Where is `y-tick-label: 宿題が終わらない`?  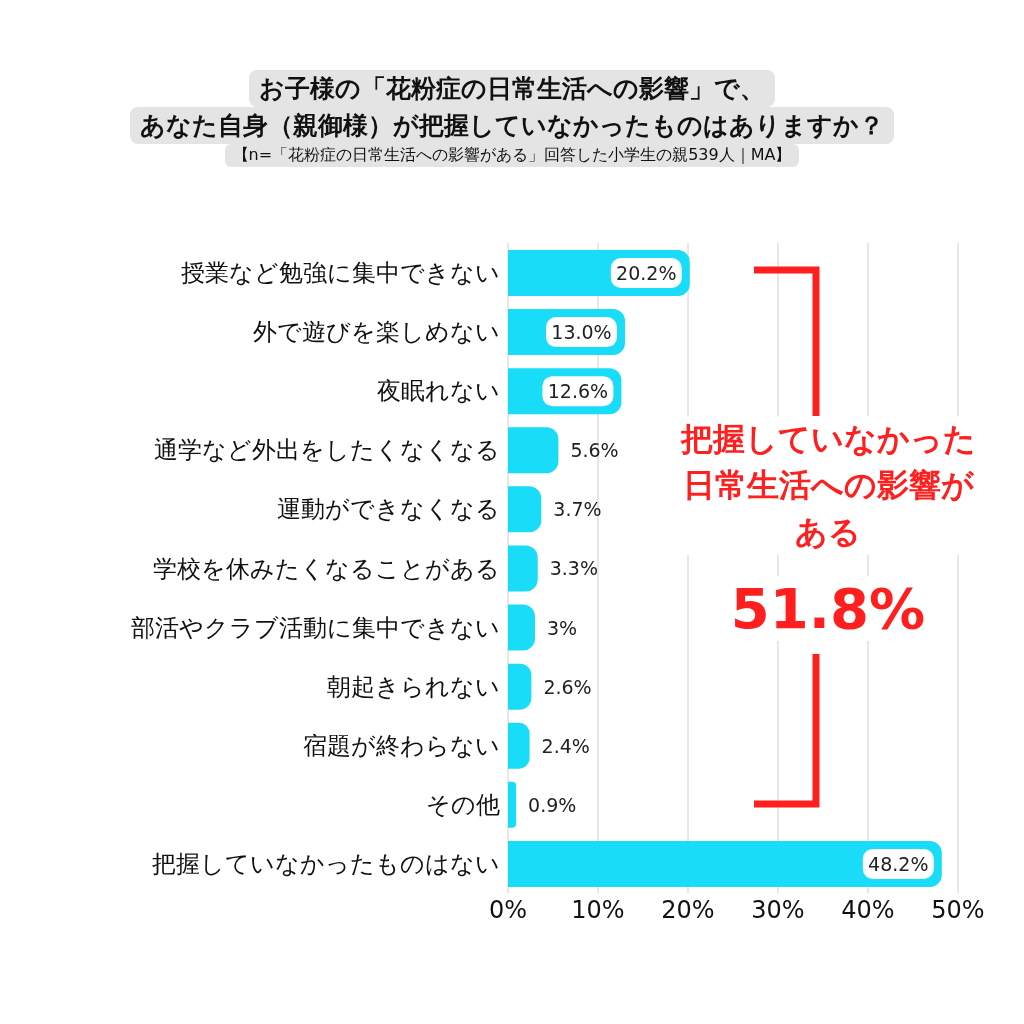
y-tick-label: 宿題が終わらない is located at coordinates (401, 745).